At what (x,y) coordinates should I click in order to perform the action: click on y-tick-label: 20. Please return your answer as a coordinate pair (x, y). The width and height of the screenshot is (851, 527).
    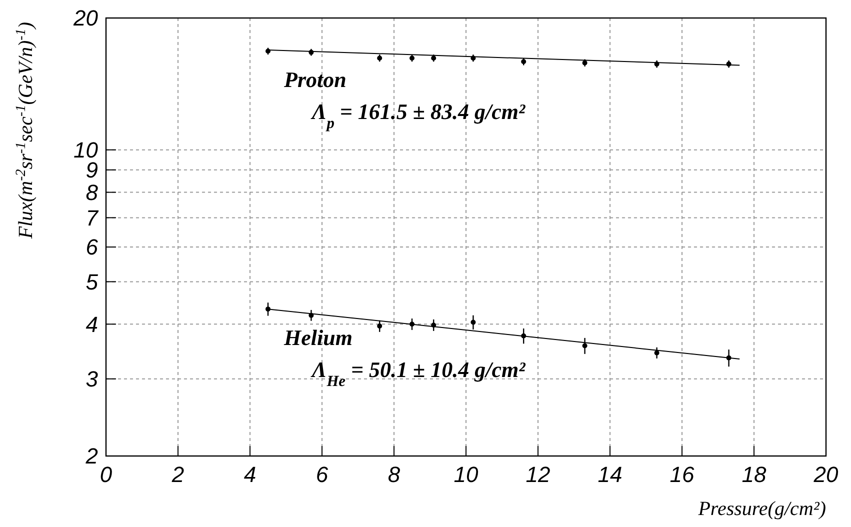
    Looking at the image, I should click on (85, 18).